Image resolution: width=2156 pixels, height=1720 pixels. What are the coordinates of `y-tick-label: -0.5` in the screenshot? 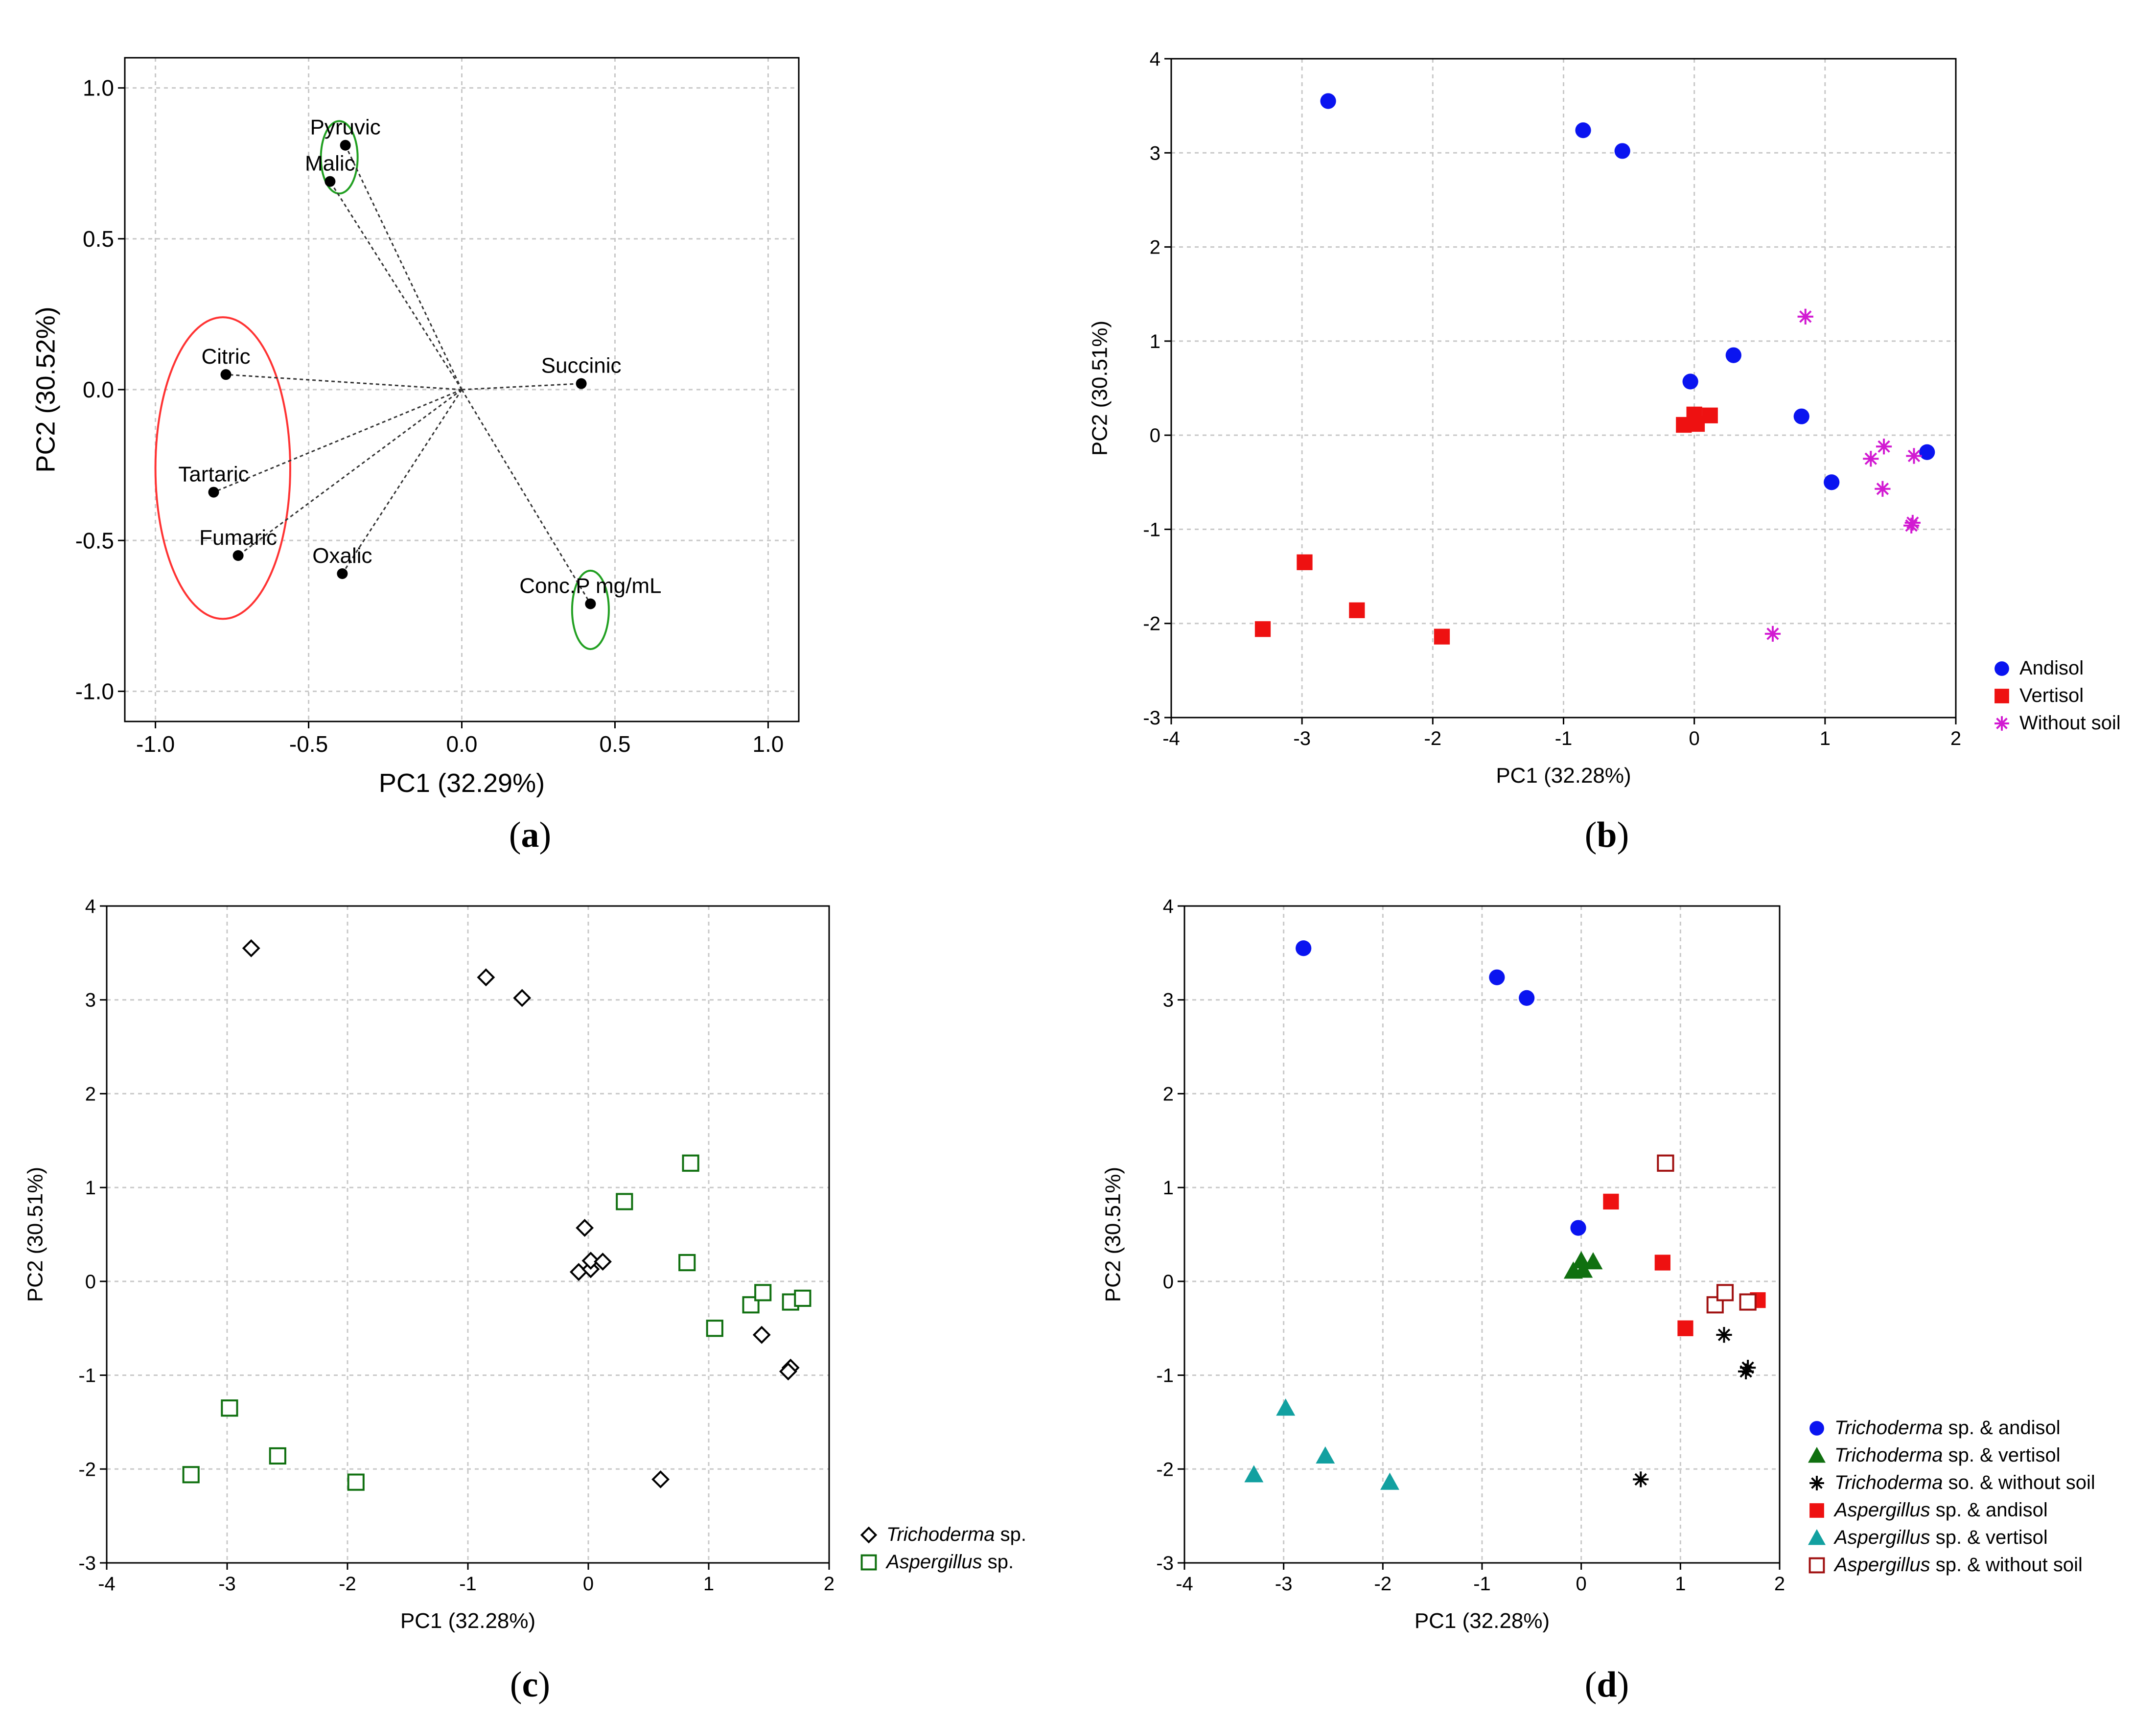 It's located at (94, 540).